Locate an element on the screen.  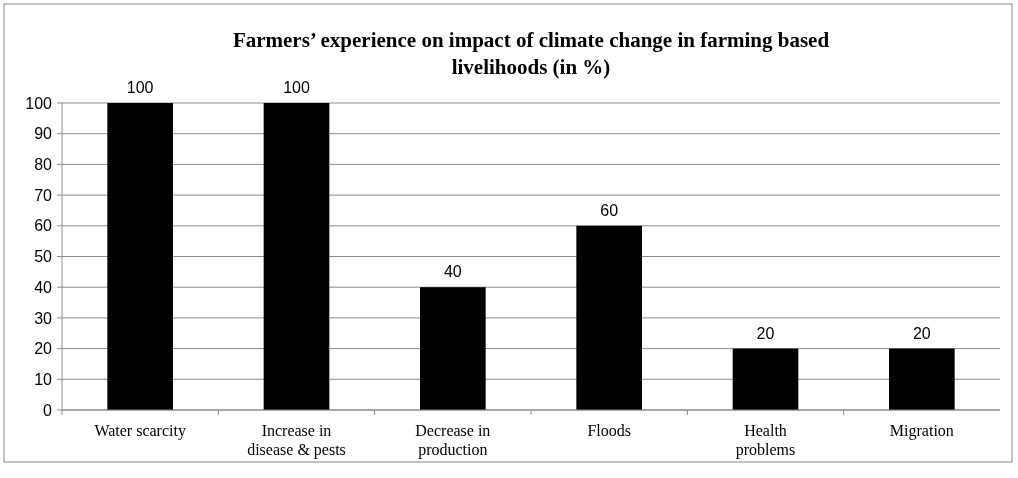
y-tick-label: 60 is located at coordinates (43, 226).